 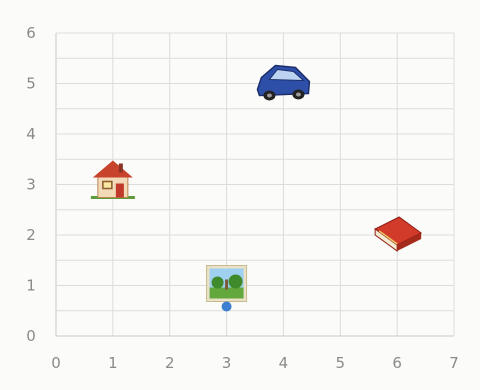 I want to click on x-tick-label: 2, so click(x=170, y=363).